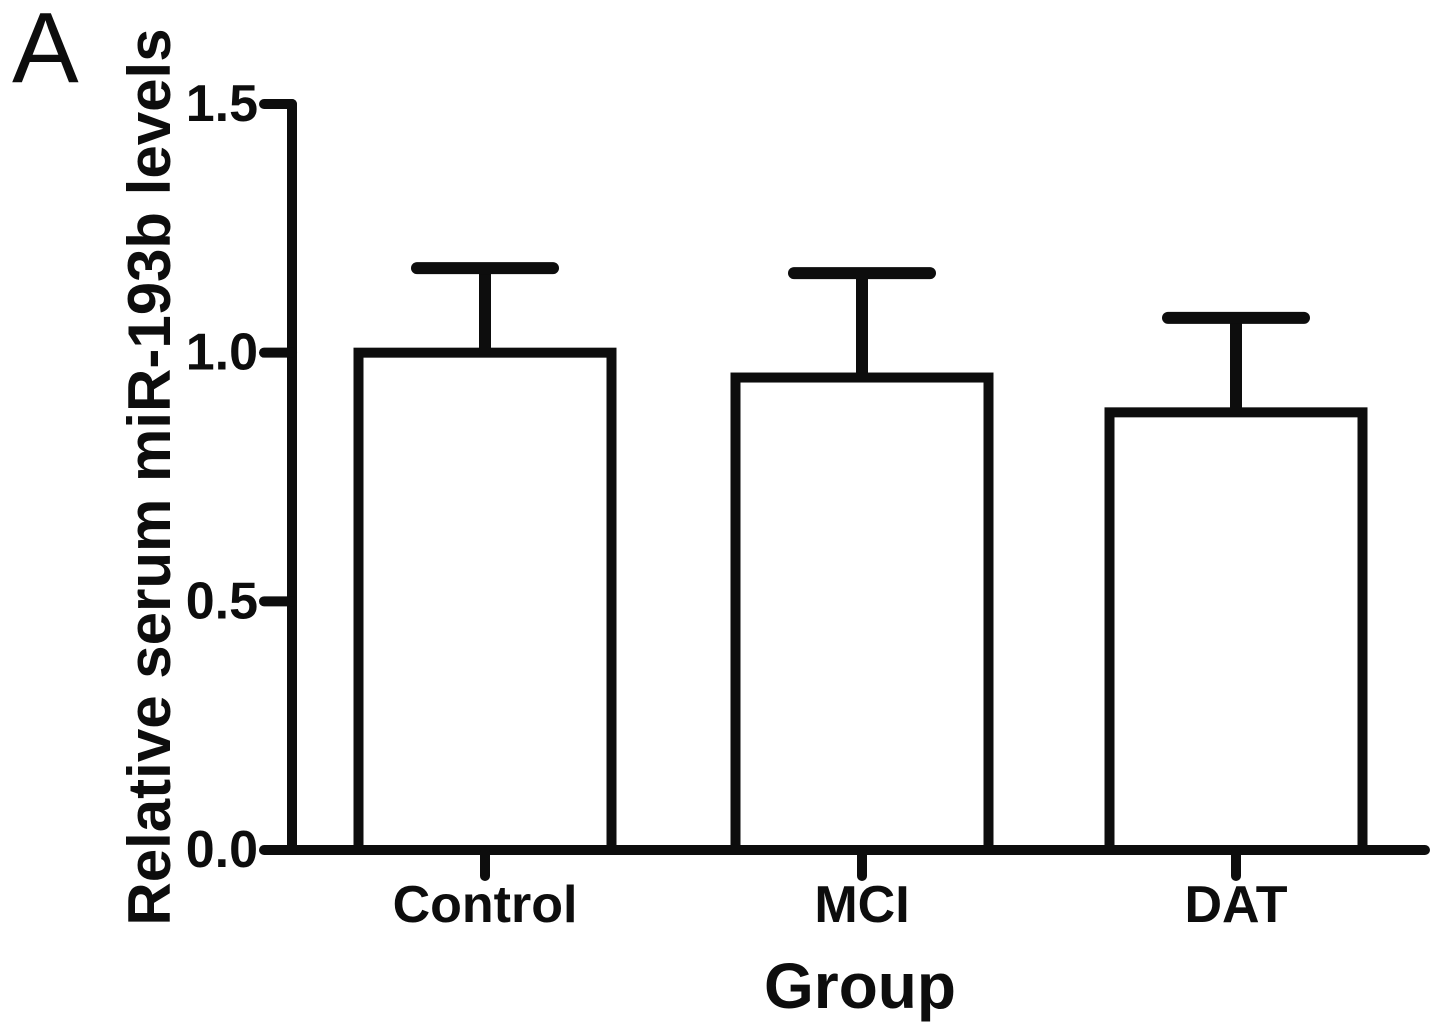 This screenshot has width=1441, height=1031. What do you see at coordinates (149, 476) in the screenshot?
I see `y-axis-title: Relative serum miR-193b levels` at bounding box center [149, 476].